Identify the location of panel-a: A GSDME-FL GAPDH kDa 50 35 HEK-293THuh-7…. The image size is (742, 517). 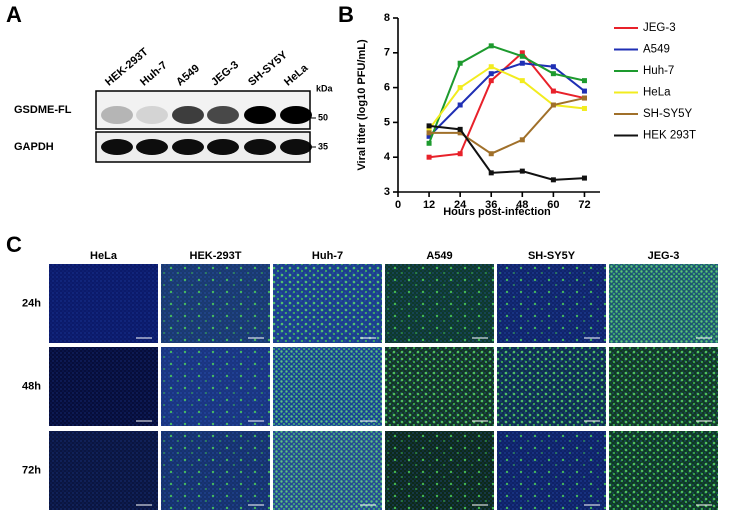
(170, 82).